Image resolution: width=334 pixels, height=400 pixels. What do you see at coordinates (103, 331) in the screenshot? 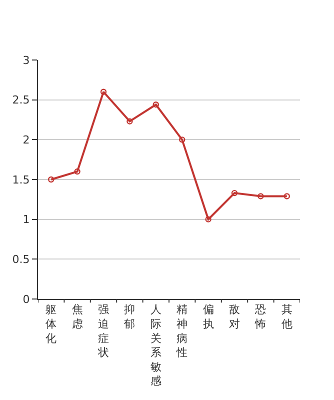
I see `x-tick-label: 强迫症状` at bounding box center [103, 331].